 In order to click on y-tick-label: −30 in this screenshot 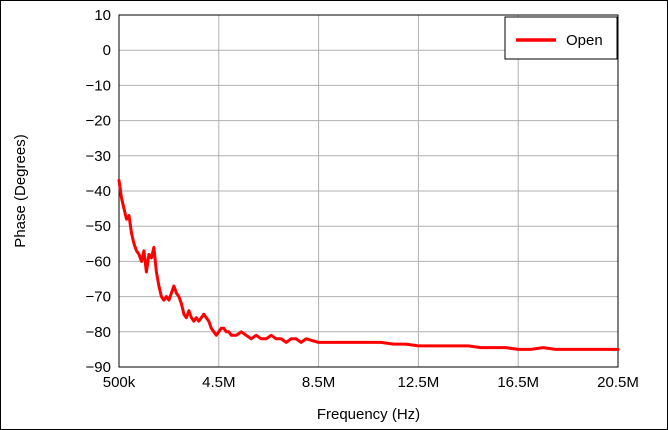, I will do `click(98, 156)`.